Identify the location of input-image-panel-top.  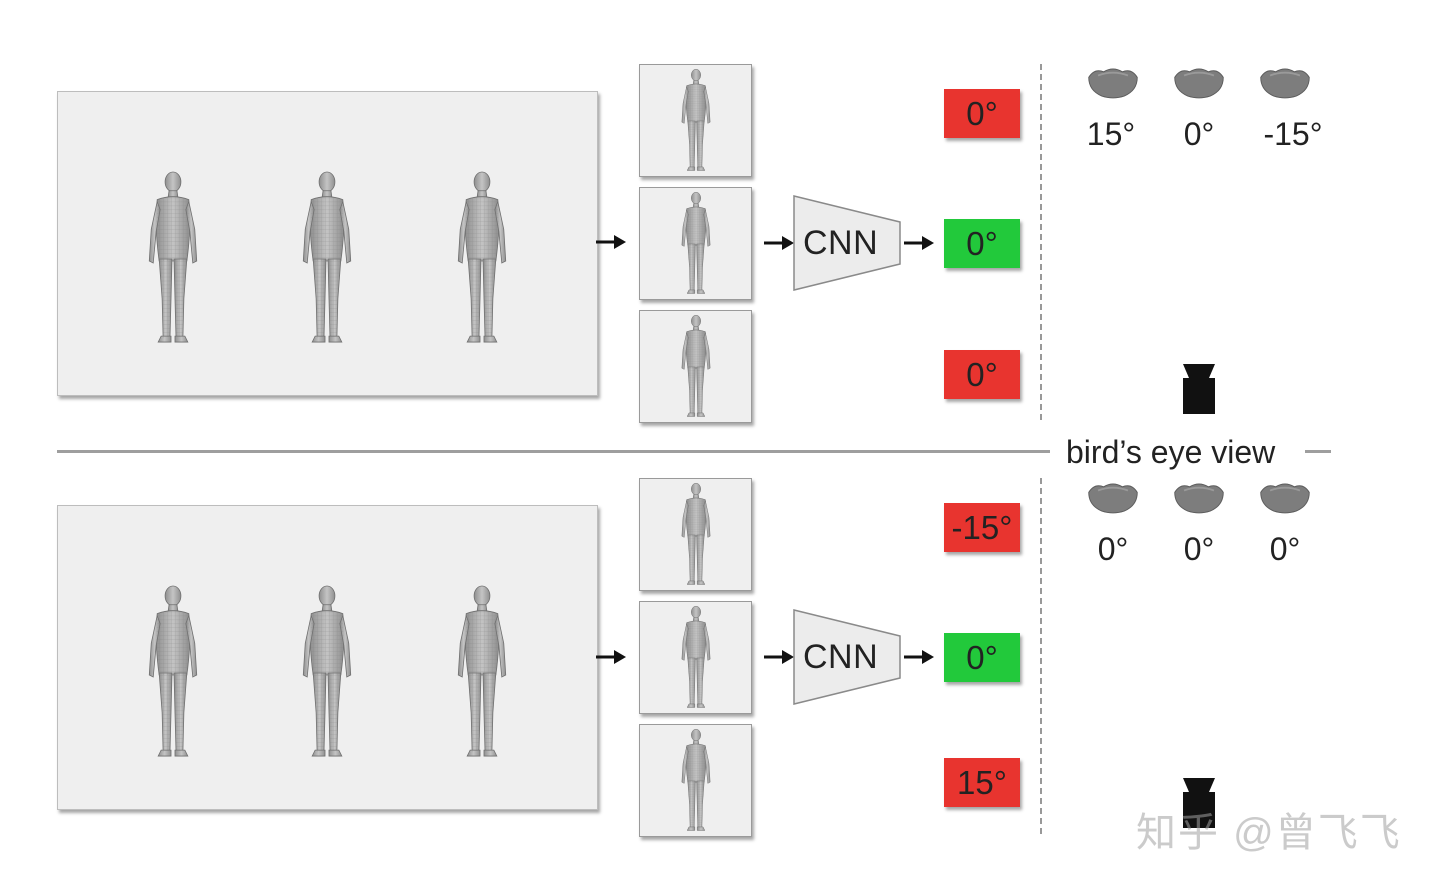
(327, 243).